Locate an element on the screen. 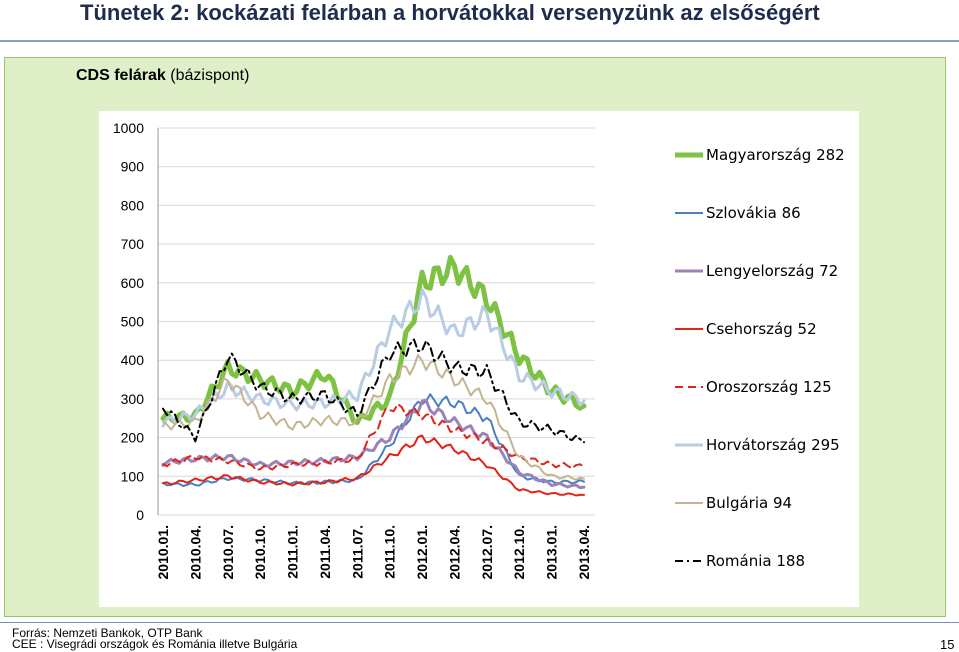 The image size is (959, 652). footer-divider is located at coordinates (479, 622).